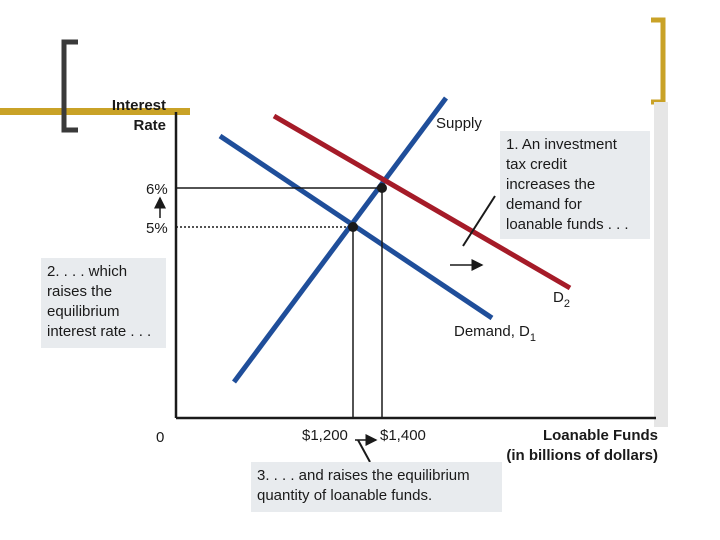 This screenshot has height=540, width=720. What do you see at coordinates (567, 224) in the screenshot?
I see `note1-line: loanable funds . . .` at bounding box center [567, 224].